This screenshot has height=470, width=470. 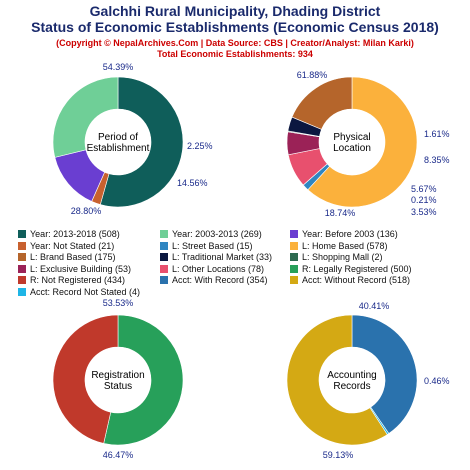 I want to click on percent-label: 59.13%, so click(x=338, y=455).